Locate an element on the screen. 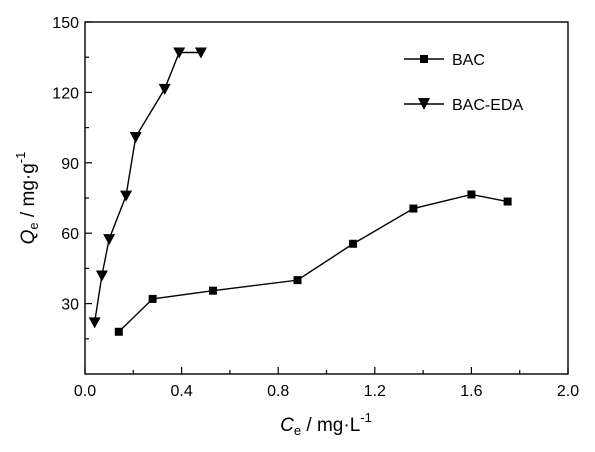 The width and height of the screenshot is (595, 452). x-tick-label: 1.2 is located at coordinates (375, 391).